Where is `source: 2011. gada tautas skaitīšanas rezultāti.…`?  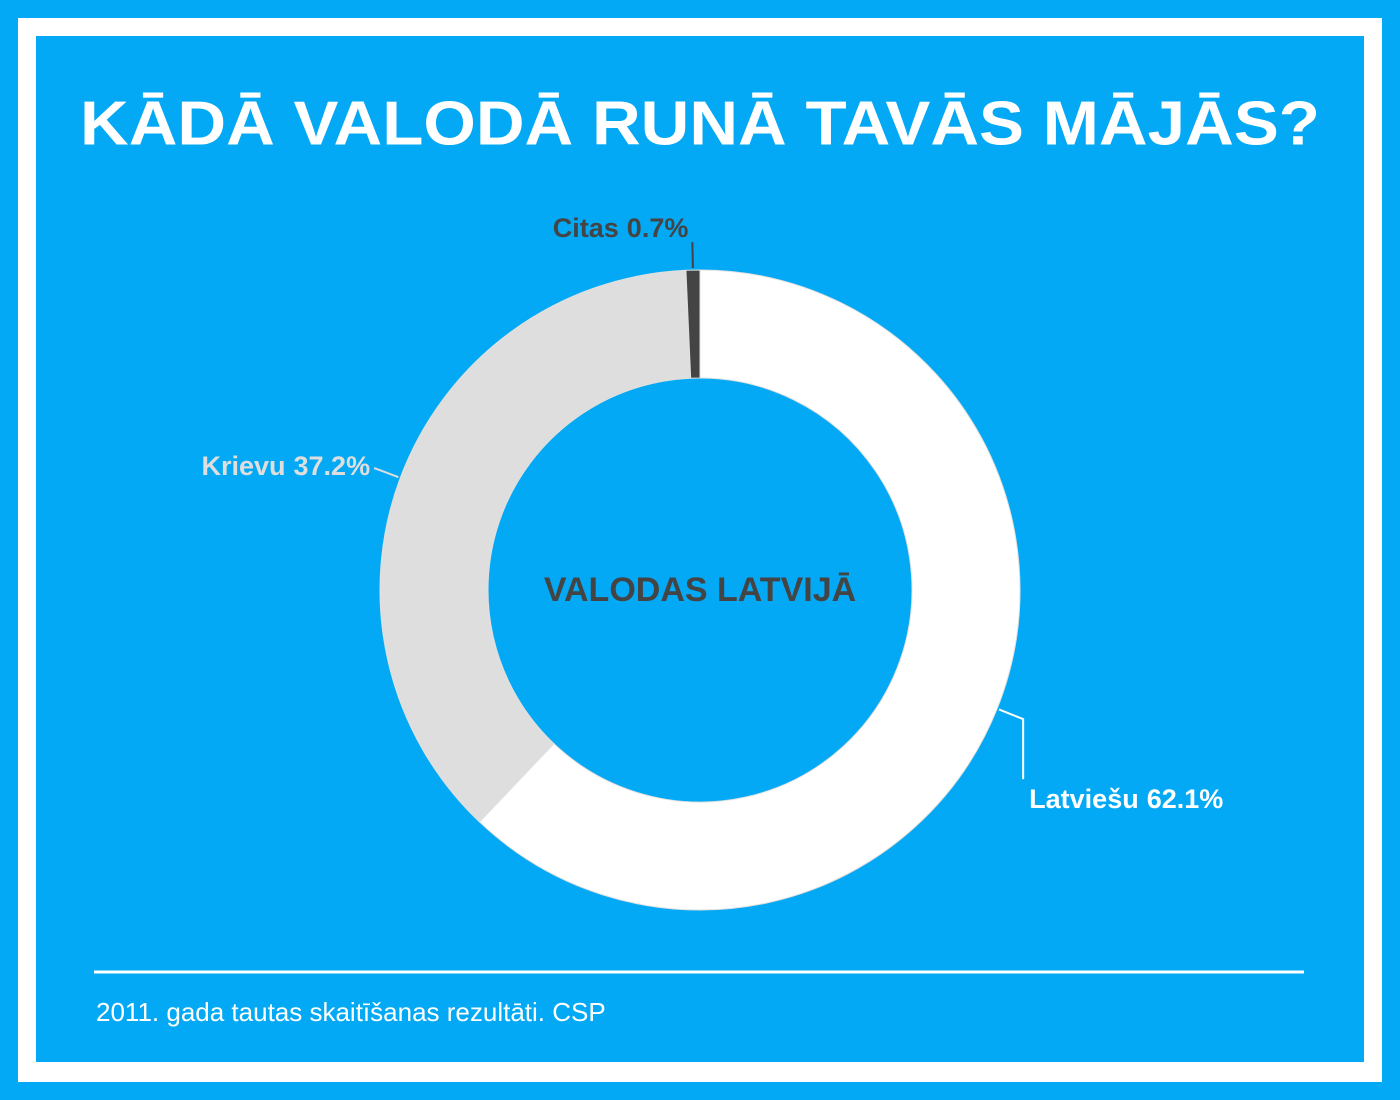 source: 2011. gada tautas skaitīšanas rezultāti.… is located at coordinates (351, 1012).